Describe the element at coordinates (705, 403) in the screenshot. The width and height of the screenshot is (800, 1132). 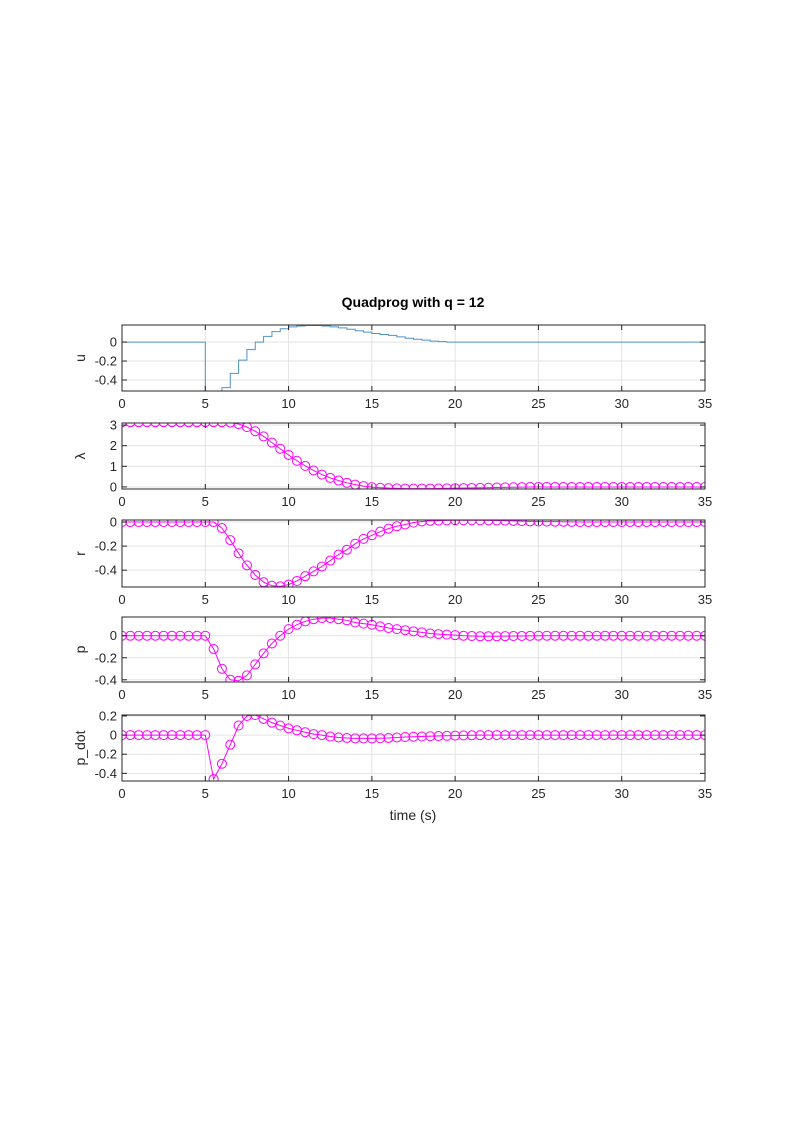
I see `x-tick-label: 35` at that location.